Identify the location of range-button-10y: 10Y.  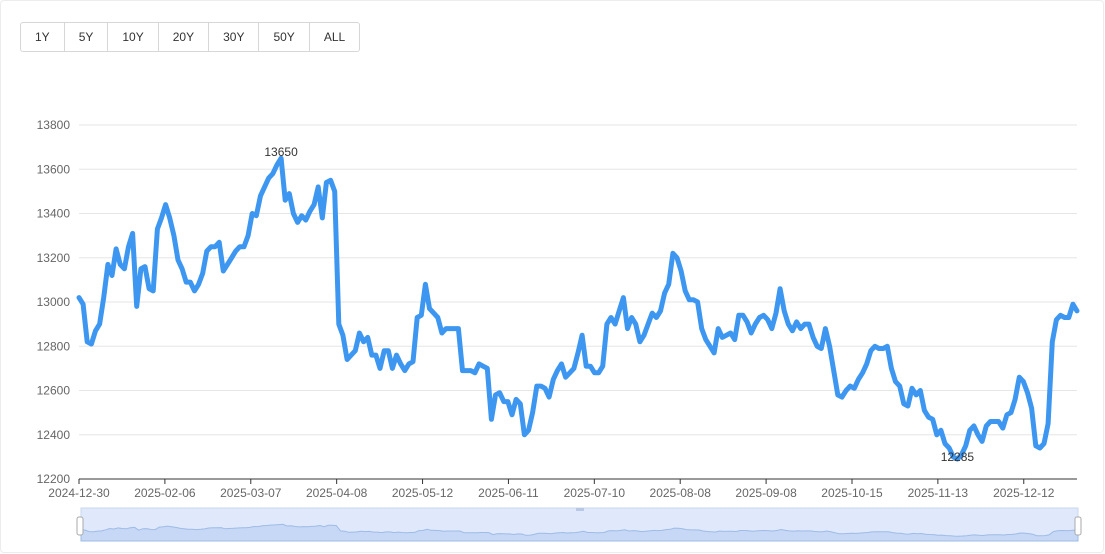
(133, 37).